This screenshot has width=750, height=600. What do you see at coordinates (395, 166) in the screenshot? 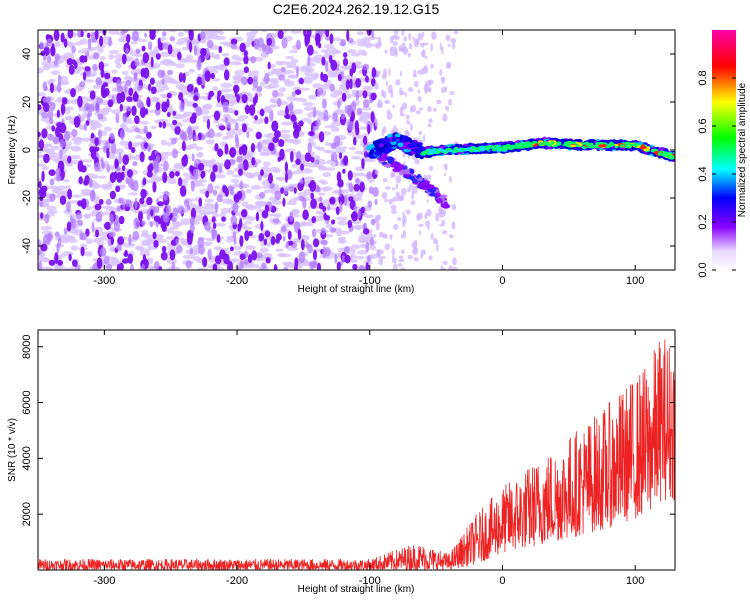
I see `branch-point` at bounding box center [395, 166].